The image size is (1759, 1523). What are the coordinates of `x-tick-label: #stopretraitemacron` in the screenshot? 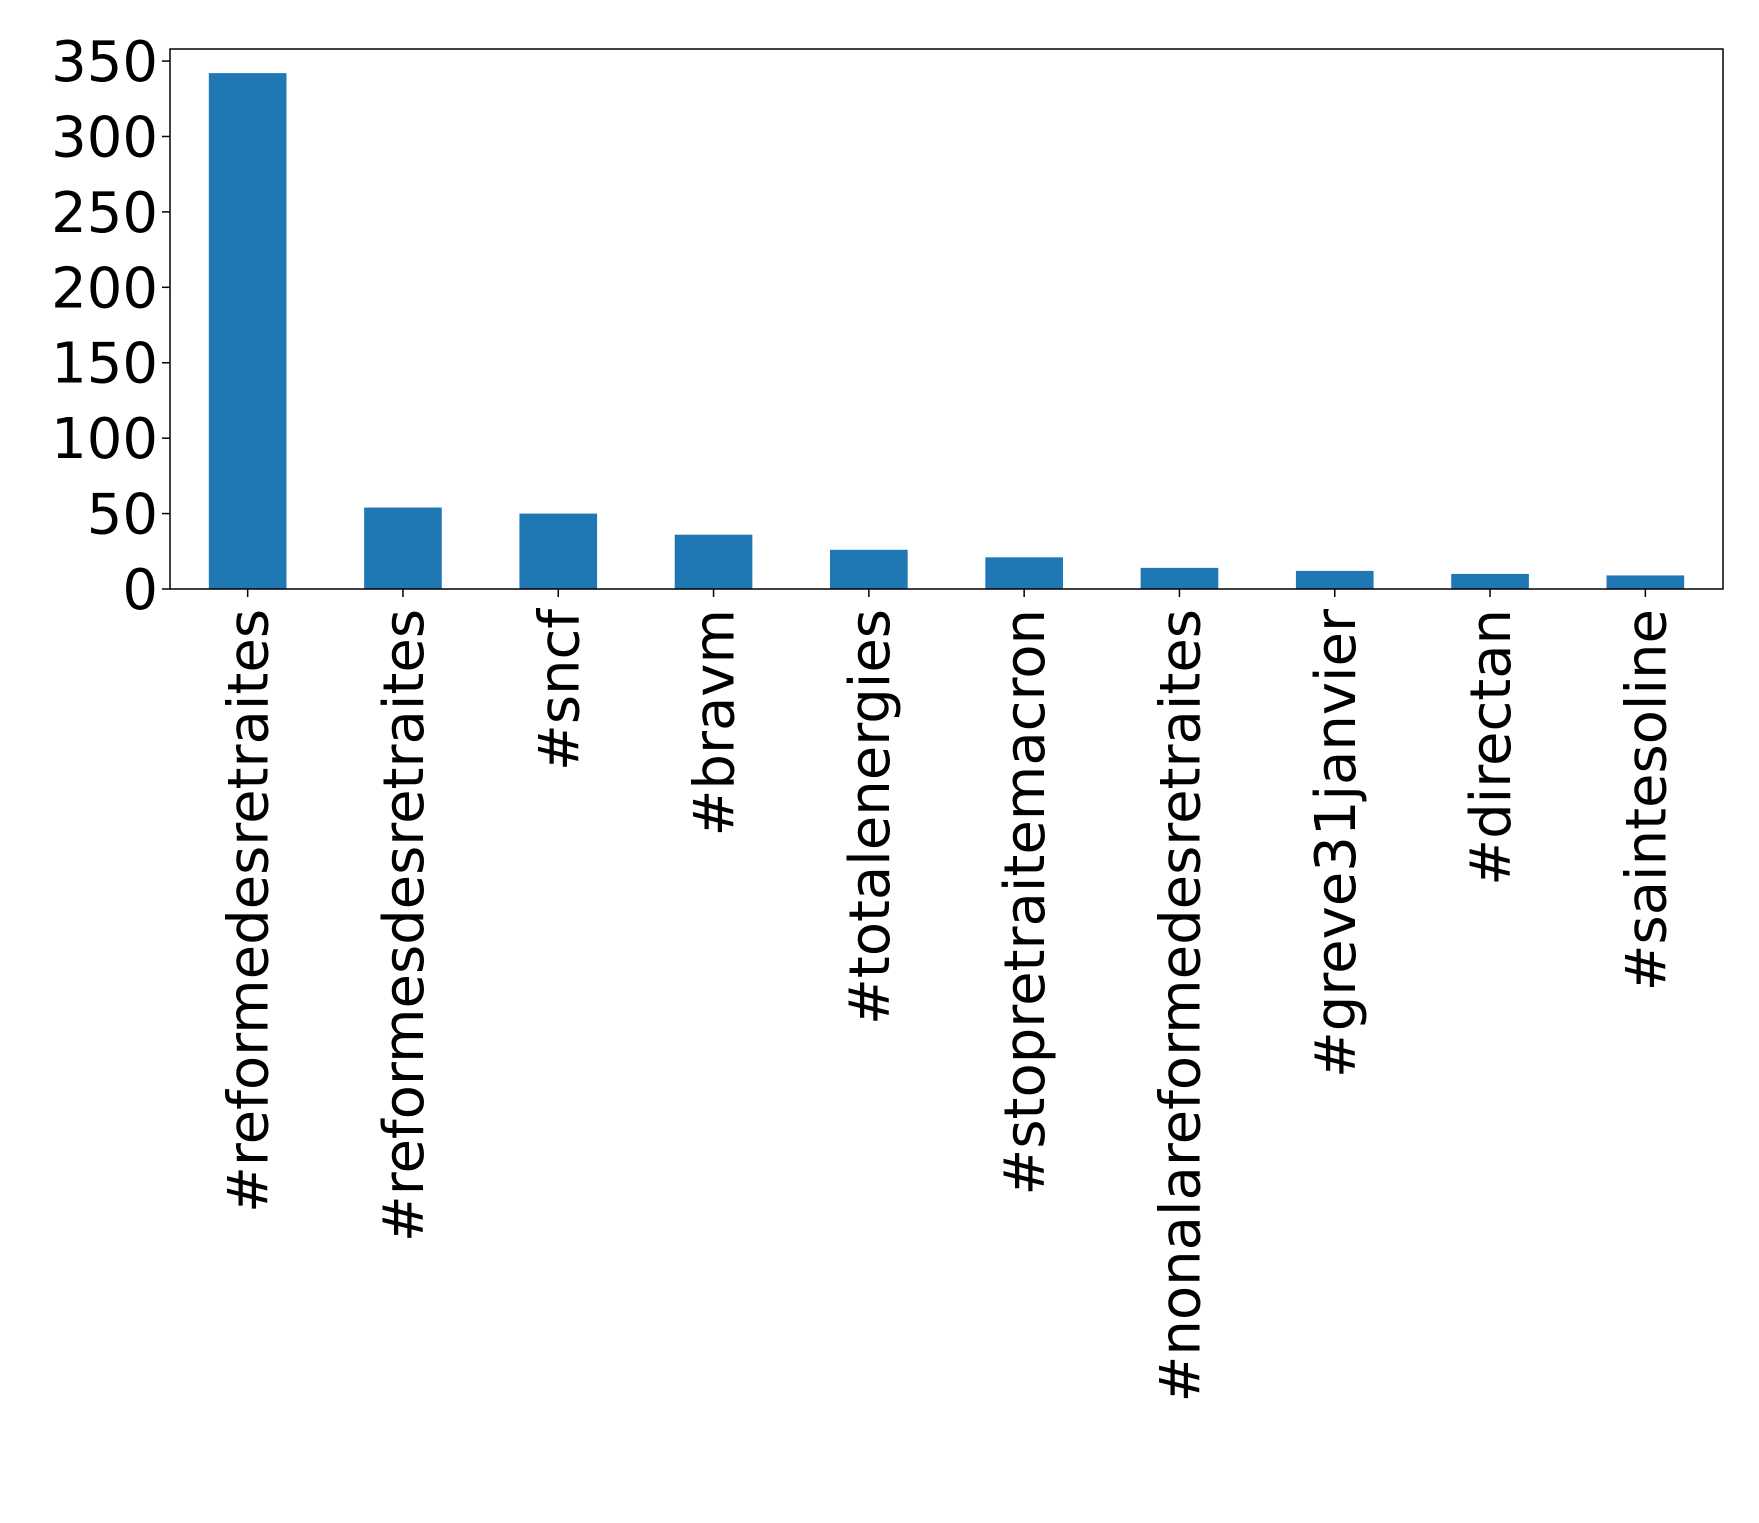 It's located at (1025, 902).